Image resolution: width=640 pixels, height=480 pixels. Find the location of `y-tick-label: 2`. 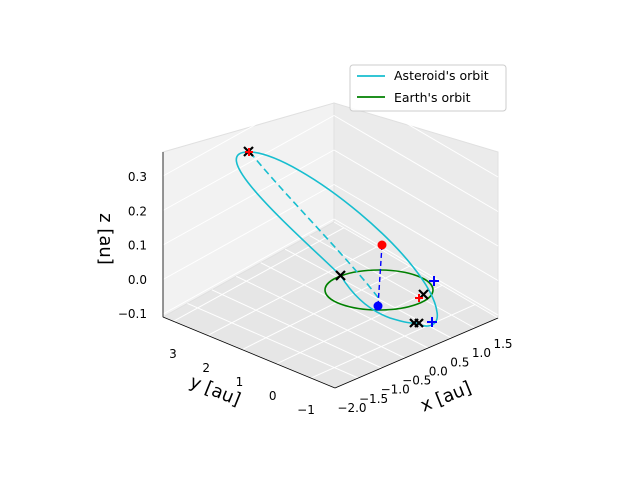

y-tick-label: 2 is located at coordinates (206, 368).